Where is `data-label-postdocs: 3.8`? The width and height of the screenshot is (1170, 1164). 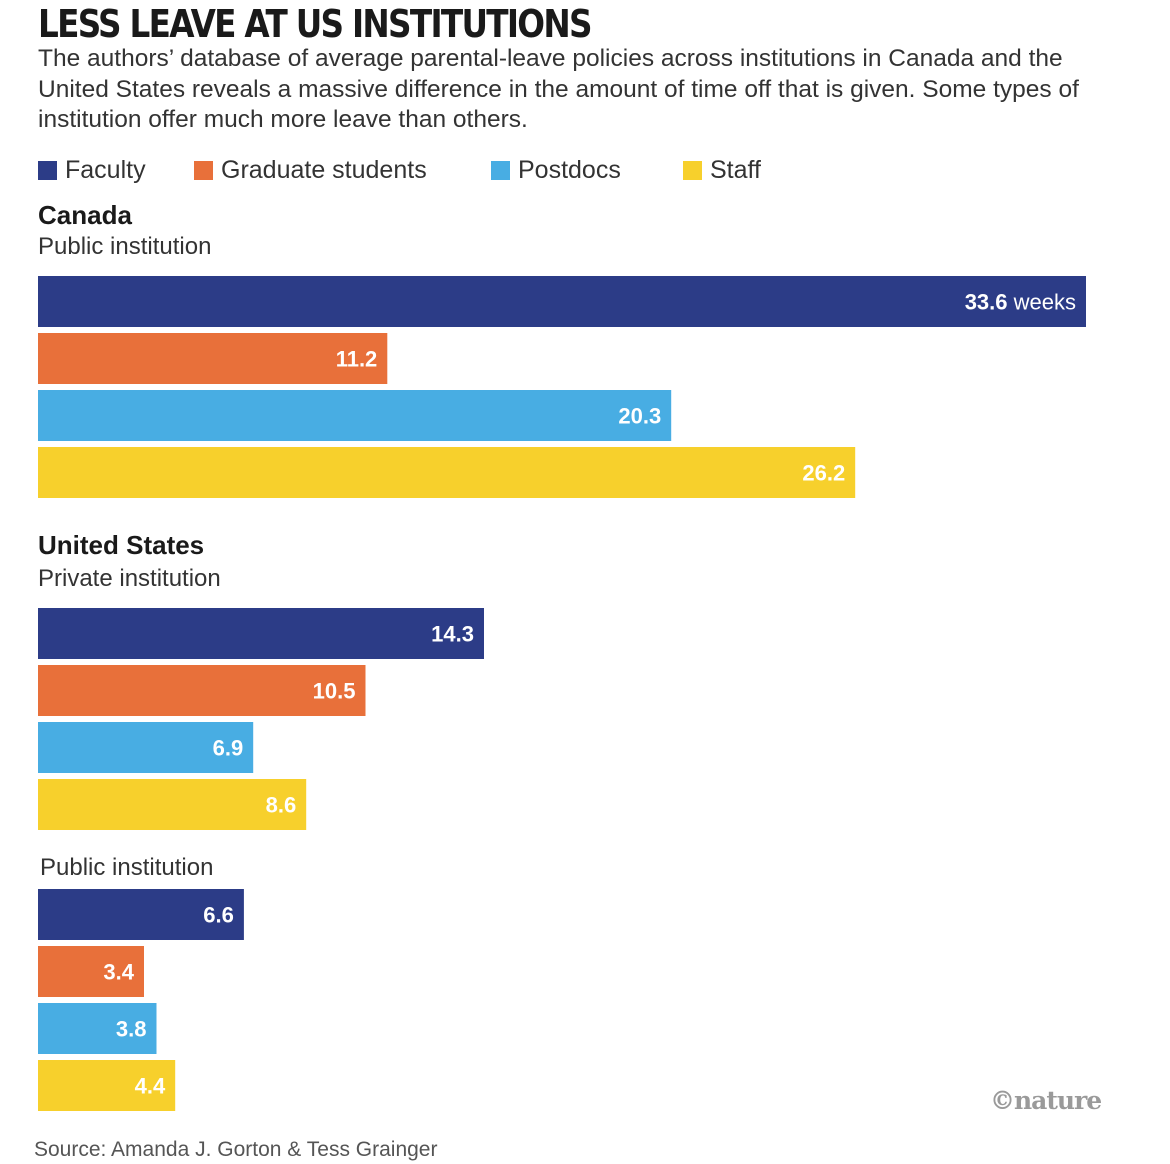 data-label-postdocs: 3.8 is located at coordinates (131, 1029).